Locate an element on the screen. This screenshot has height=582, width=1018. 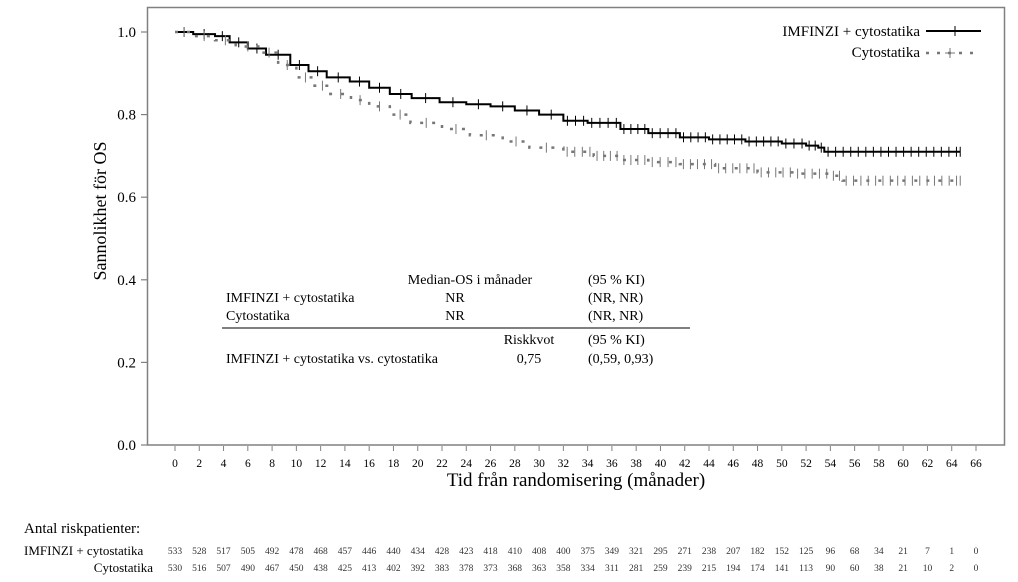
ann-header-median: Median-OS i månader is located at coordinates (470, 280).